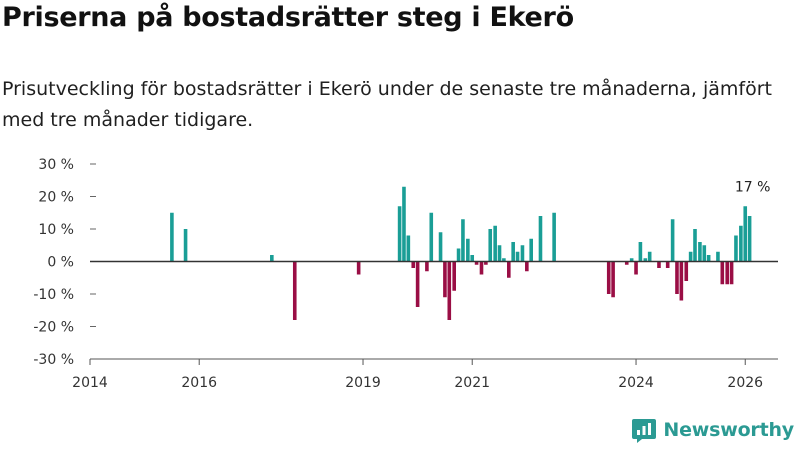 The height and width of the screenshot is (450, 800). Describe the element at coordinates (53, 328) in the screenshot. I see `y-tick-label: -20 %` at that location.